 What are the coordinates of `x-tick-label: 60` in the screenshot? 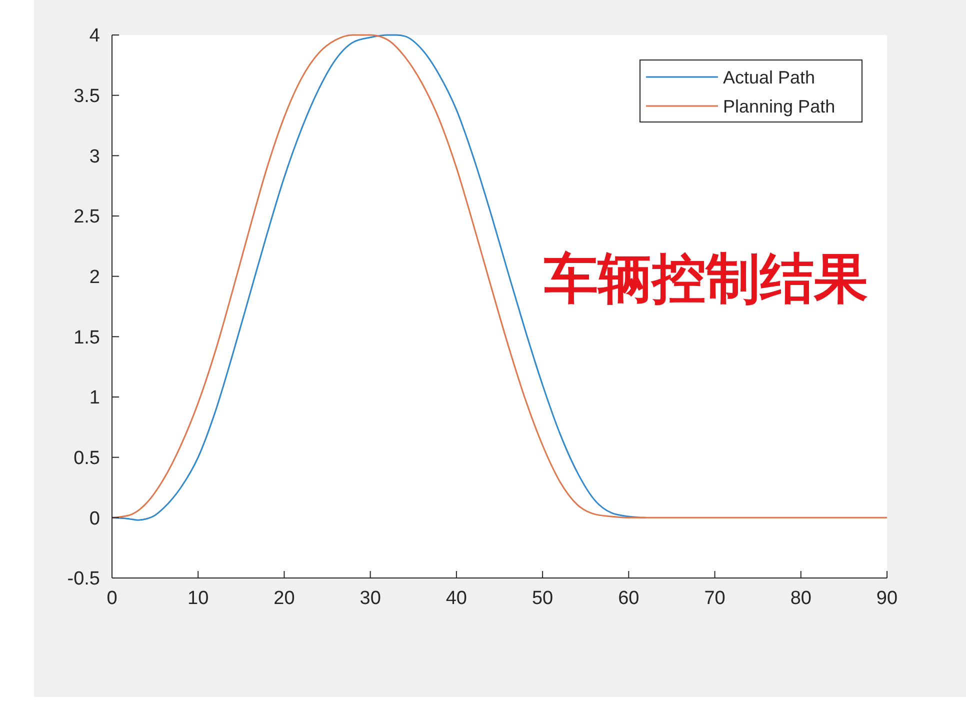 It's located at (629, 598).